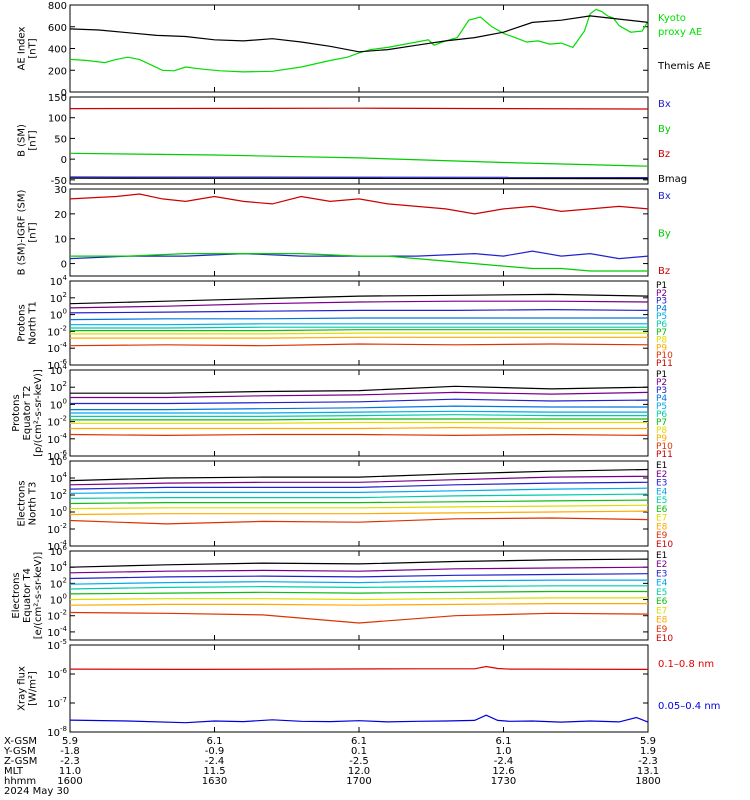 This screenshot has height=800, width=750. What do you see at coordinates (664, 196) in the screenshot?
I see `legend-label: Bx` at bounding box center [664, 196].